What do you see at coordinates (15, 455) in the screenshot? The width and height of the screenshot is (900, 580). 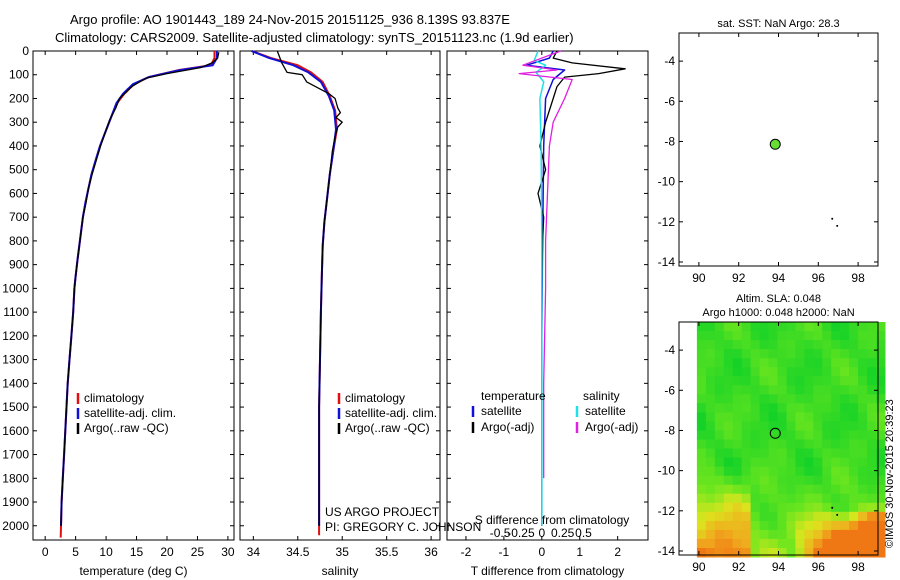 I see `depth-tick-label: 1700` at bounding box center [15, 455].